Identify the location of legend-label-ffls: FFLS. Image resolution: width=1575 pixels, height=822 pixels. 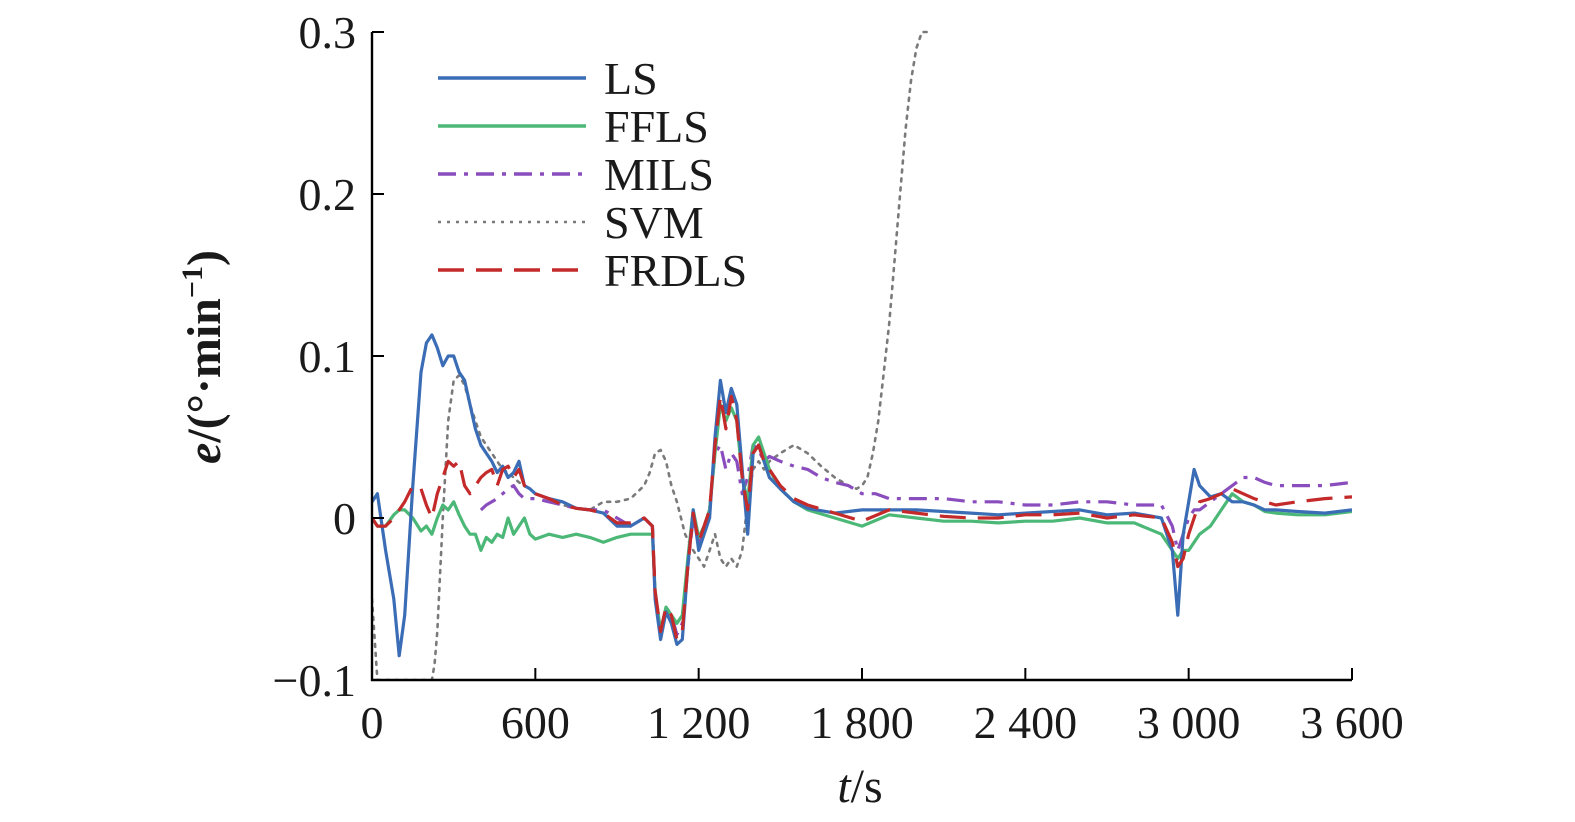
(656, 126).